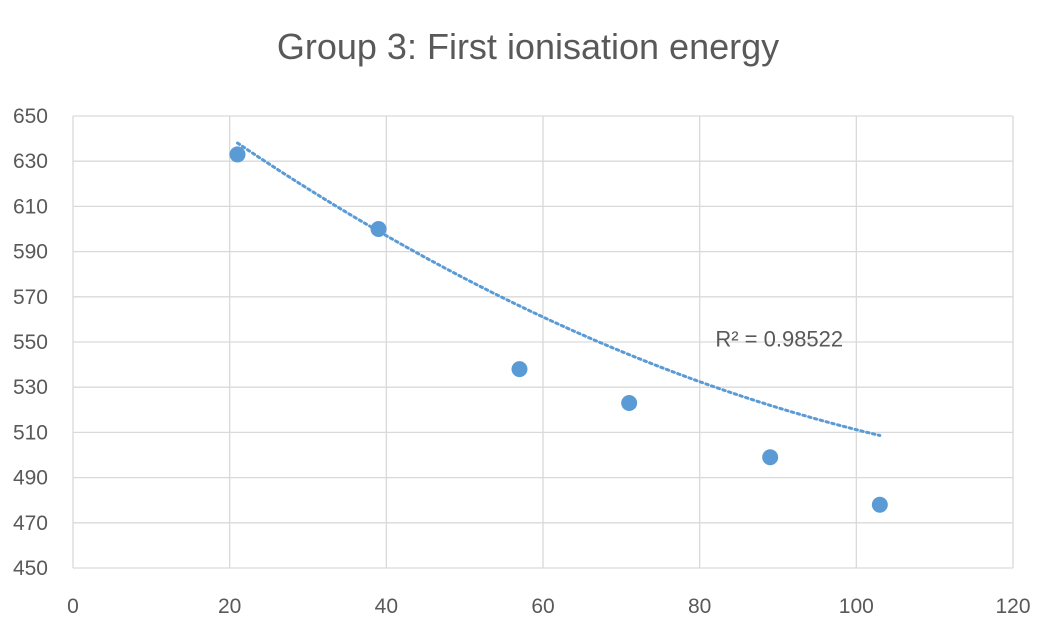 The width and height of the screenshot is (1056, 634). What do you see at coordinates (73, 606) in the screenshot?
I see `x-tick-label: 0` at bounding box center [73, 606].